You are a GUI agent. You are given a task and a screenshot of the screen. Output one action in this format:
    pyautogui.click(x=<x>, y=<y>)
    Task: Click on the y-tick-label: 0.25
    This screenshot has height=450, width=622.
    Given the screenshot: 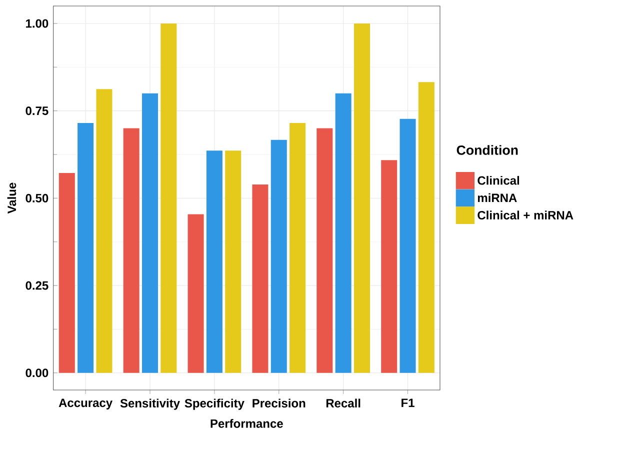 What is the action you would take?
    pyautogui.click(x=37, y=285)
    